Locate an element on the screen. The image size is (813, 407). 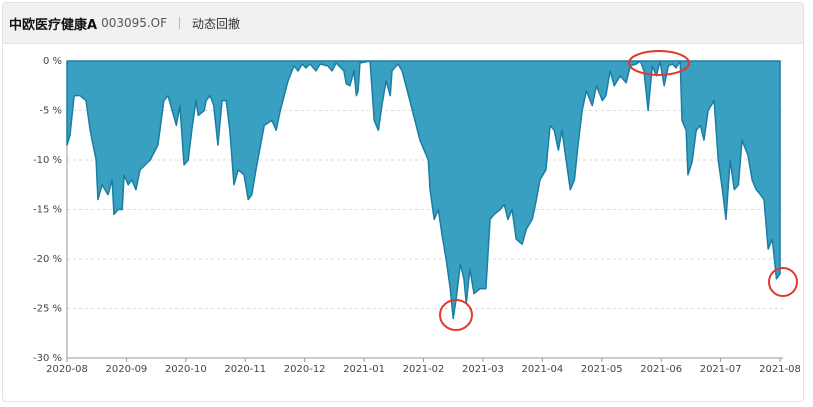
y-tick-label: 0 % is located at coordinates (52, 61).